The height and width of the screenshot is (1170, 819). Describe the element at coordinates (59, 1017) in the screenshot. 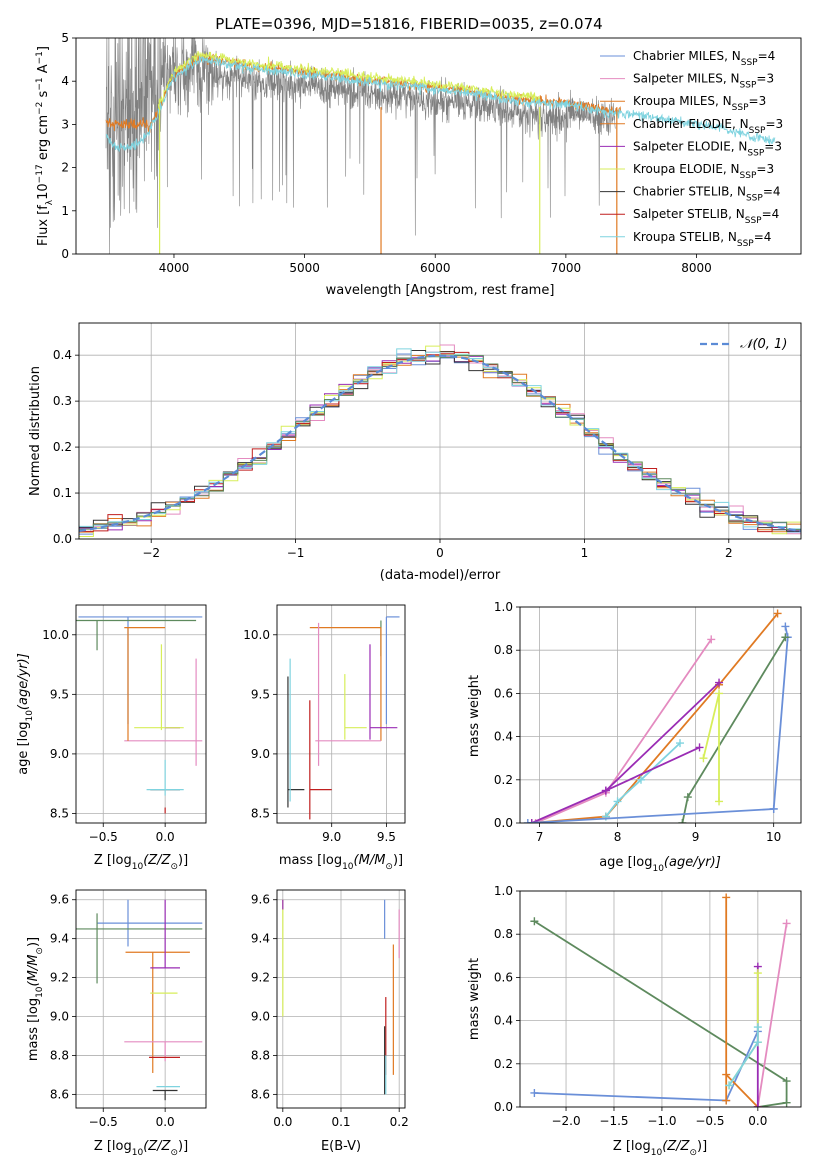

I see `y-tick-label: 9.0` at that location.